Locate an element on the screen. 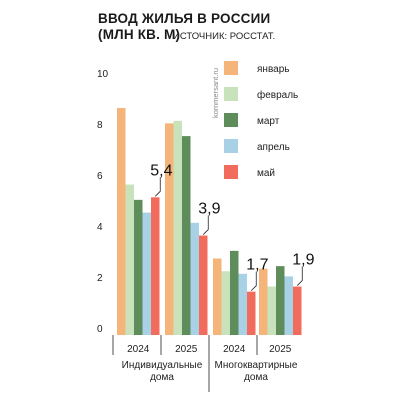  chart-title: ВВОД ЖИЛЬЯ В РОССИИ is located at coordinates (184, 18).